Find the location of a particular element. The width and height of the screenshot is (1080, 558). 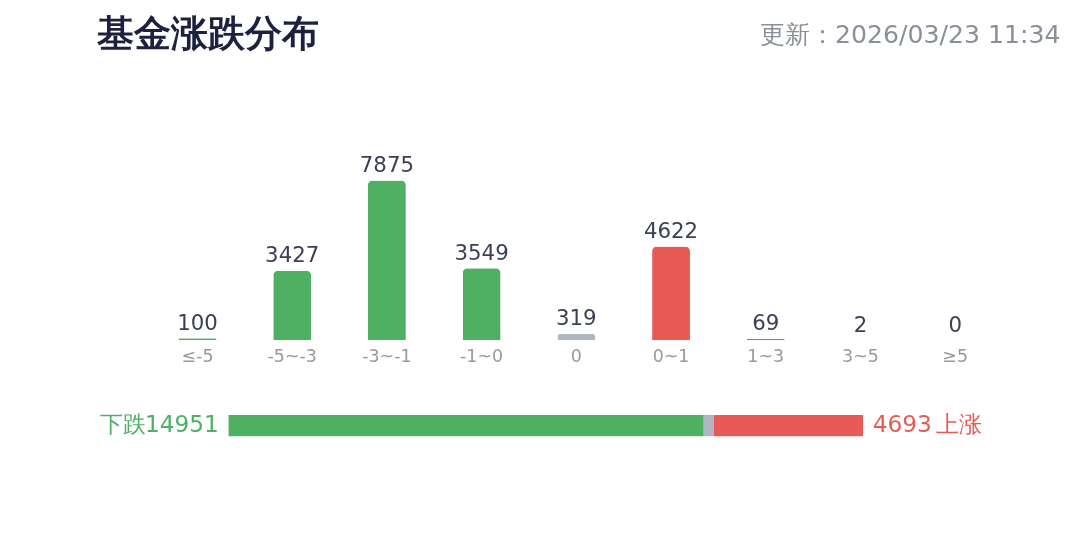

data-label: 0 is located at coordinates (955, 324).